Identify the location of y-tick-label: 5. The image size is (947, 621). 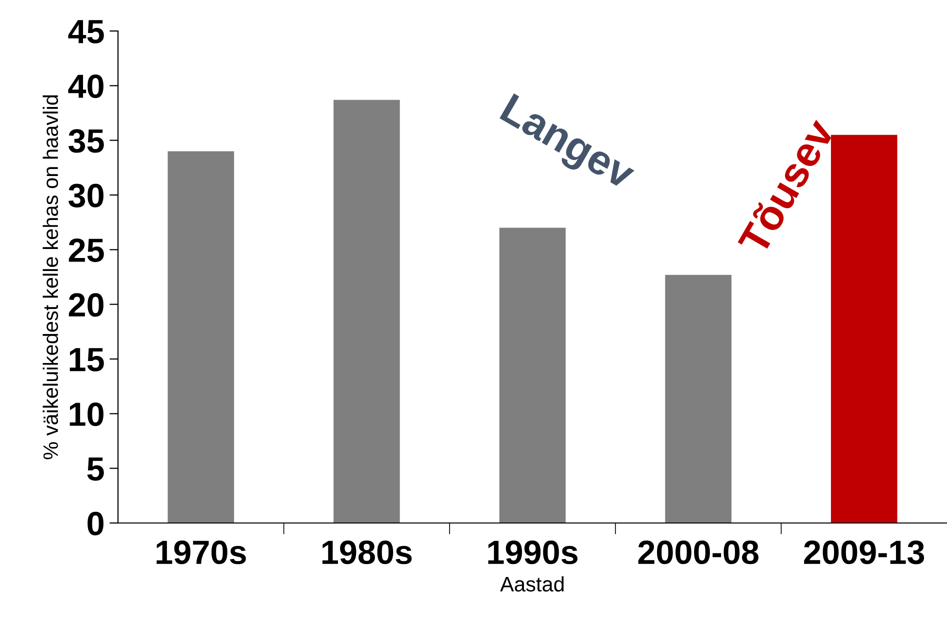
(95, 469).